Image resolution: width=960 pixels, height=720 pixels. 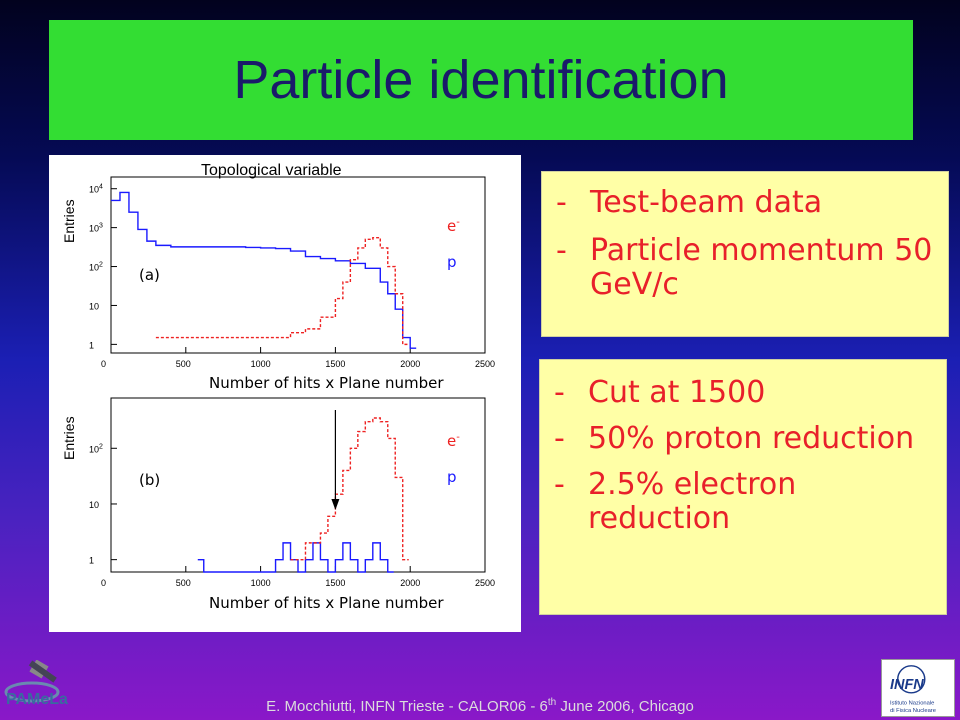 I want to click on list-item: -50% proton reduction, so click(x=734, y=438).